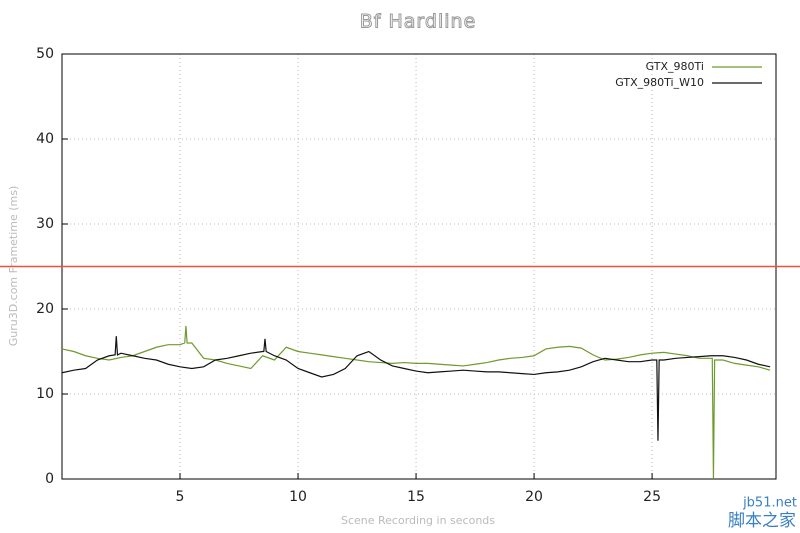  Describe the element at coordinates (45, 224) in the screenshot. I see `y-tick-label: 30` at that location.